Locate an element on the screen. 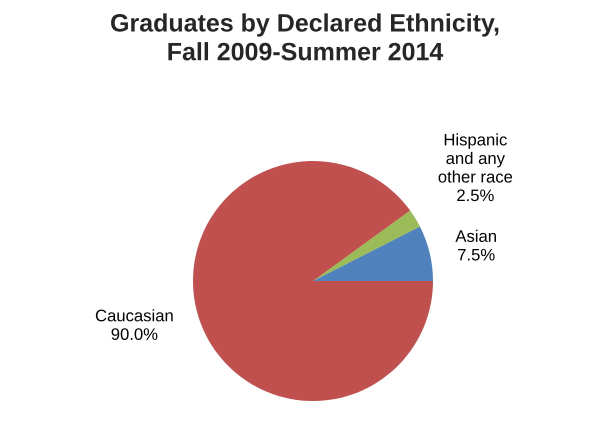  chart-title: Graduates by Declared Ethnicity, Fall 2009-Summer 2014 is located at coordinates (304, 36).